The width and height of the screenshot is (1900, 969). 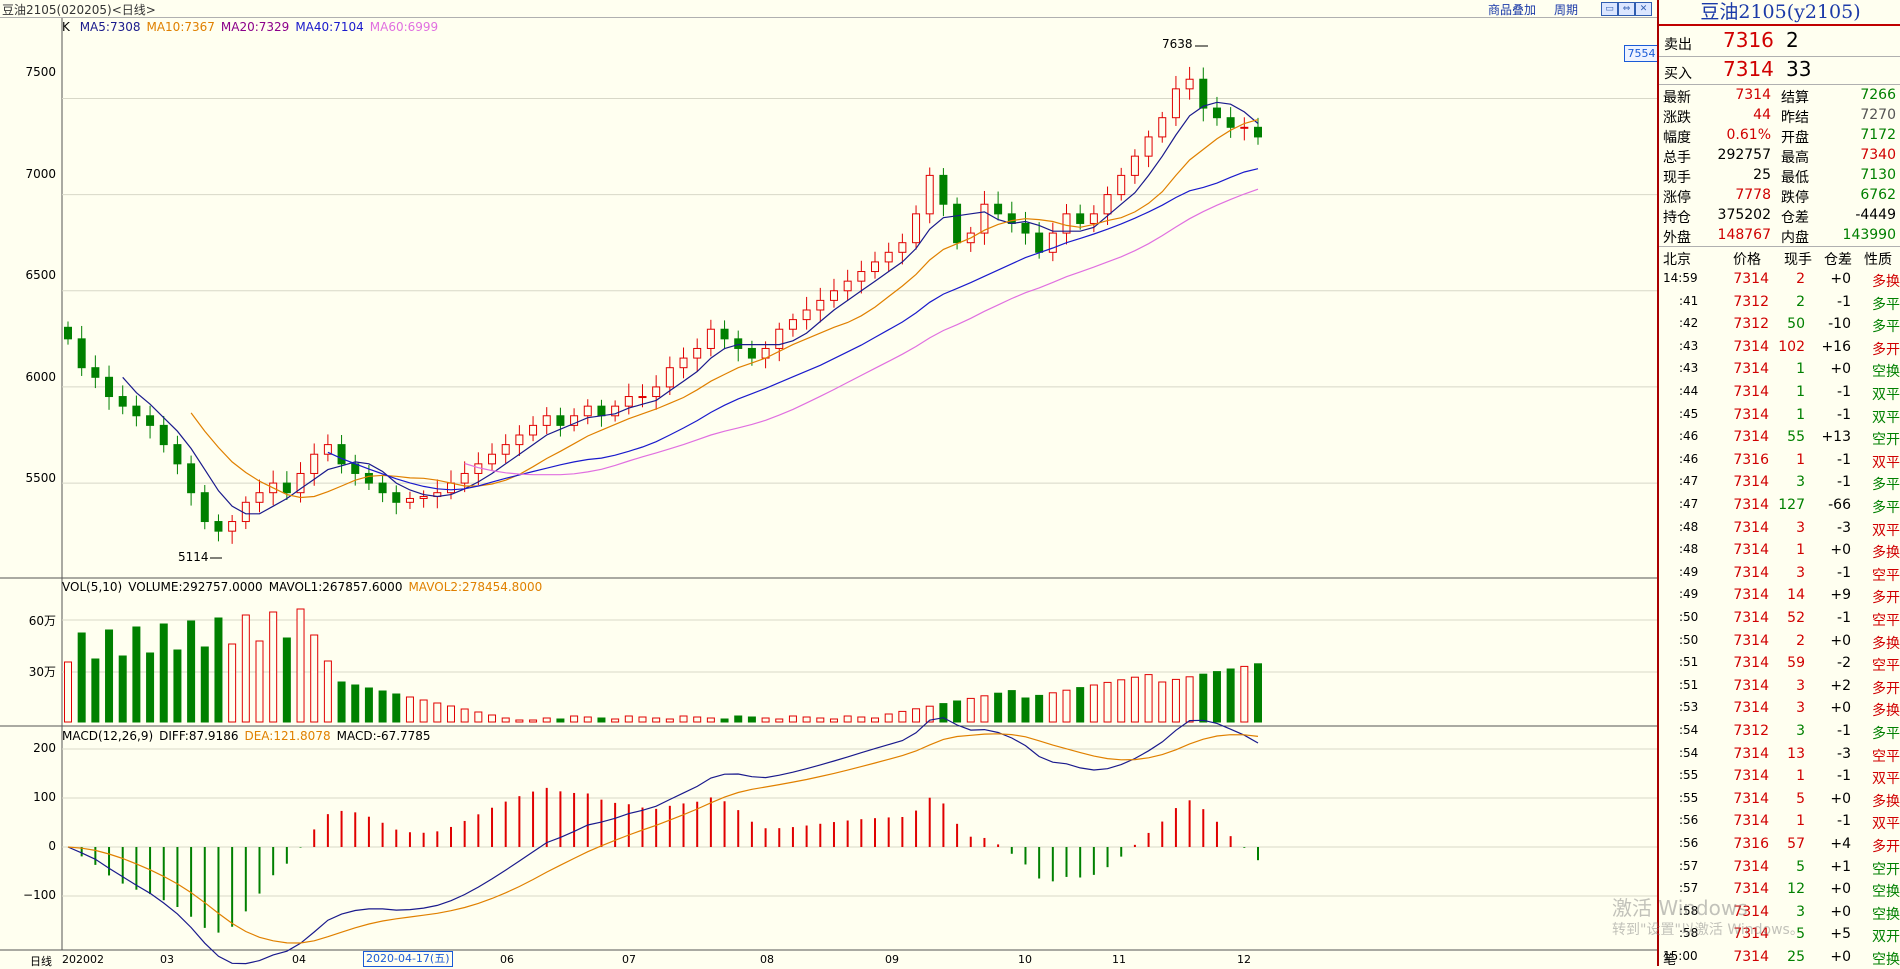 I want to click on tick-row: :58 7314 5 +5 双开, so click(x=1779, y=935).